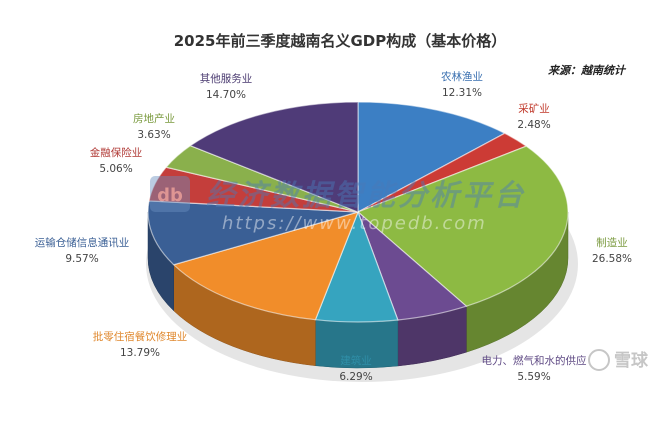 The image size is (660, 421). I want to click on slice-label-1: 采矿业, so click(534, 108).